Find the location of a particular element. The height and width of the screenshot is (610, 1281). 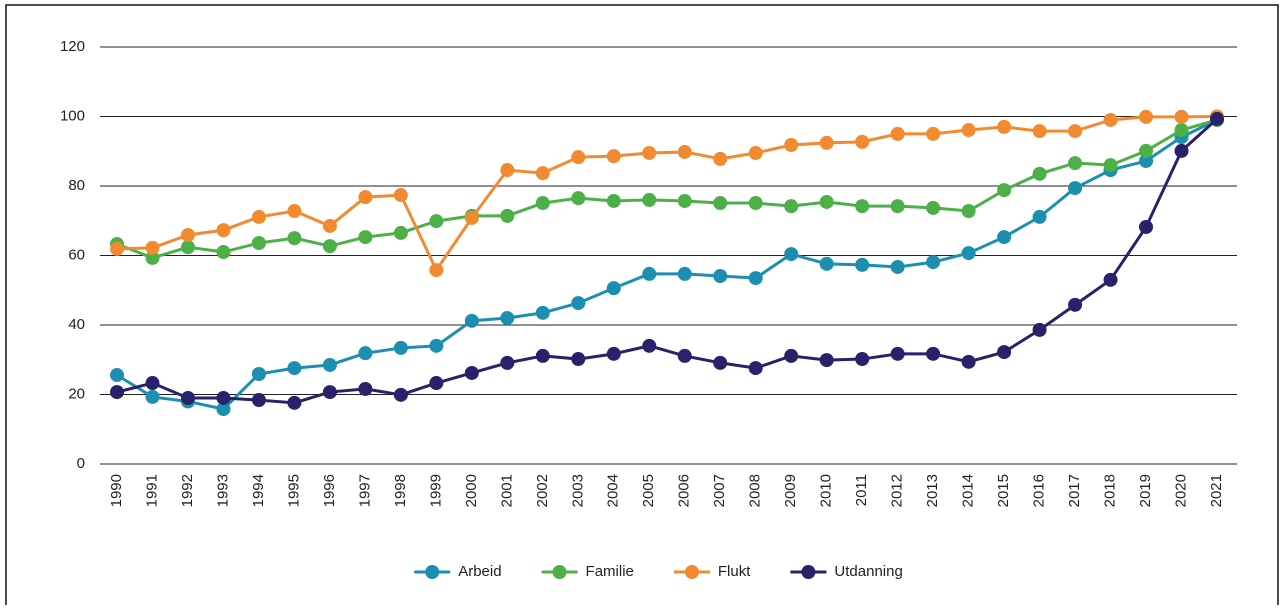

x-tick-label: 2019 is located at coordinates (1145, 490).